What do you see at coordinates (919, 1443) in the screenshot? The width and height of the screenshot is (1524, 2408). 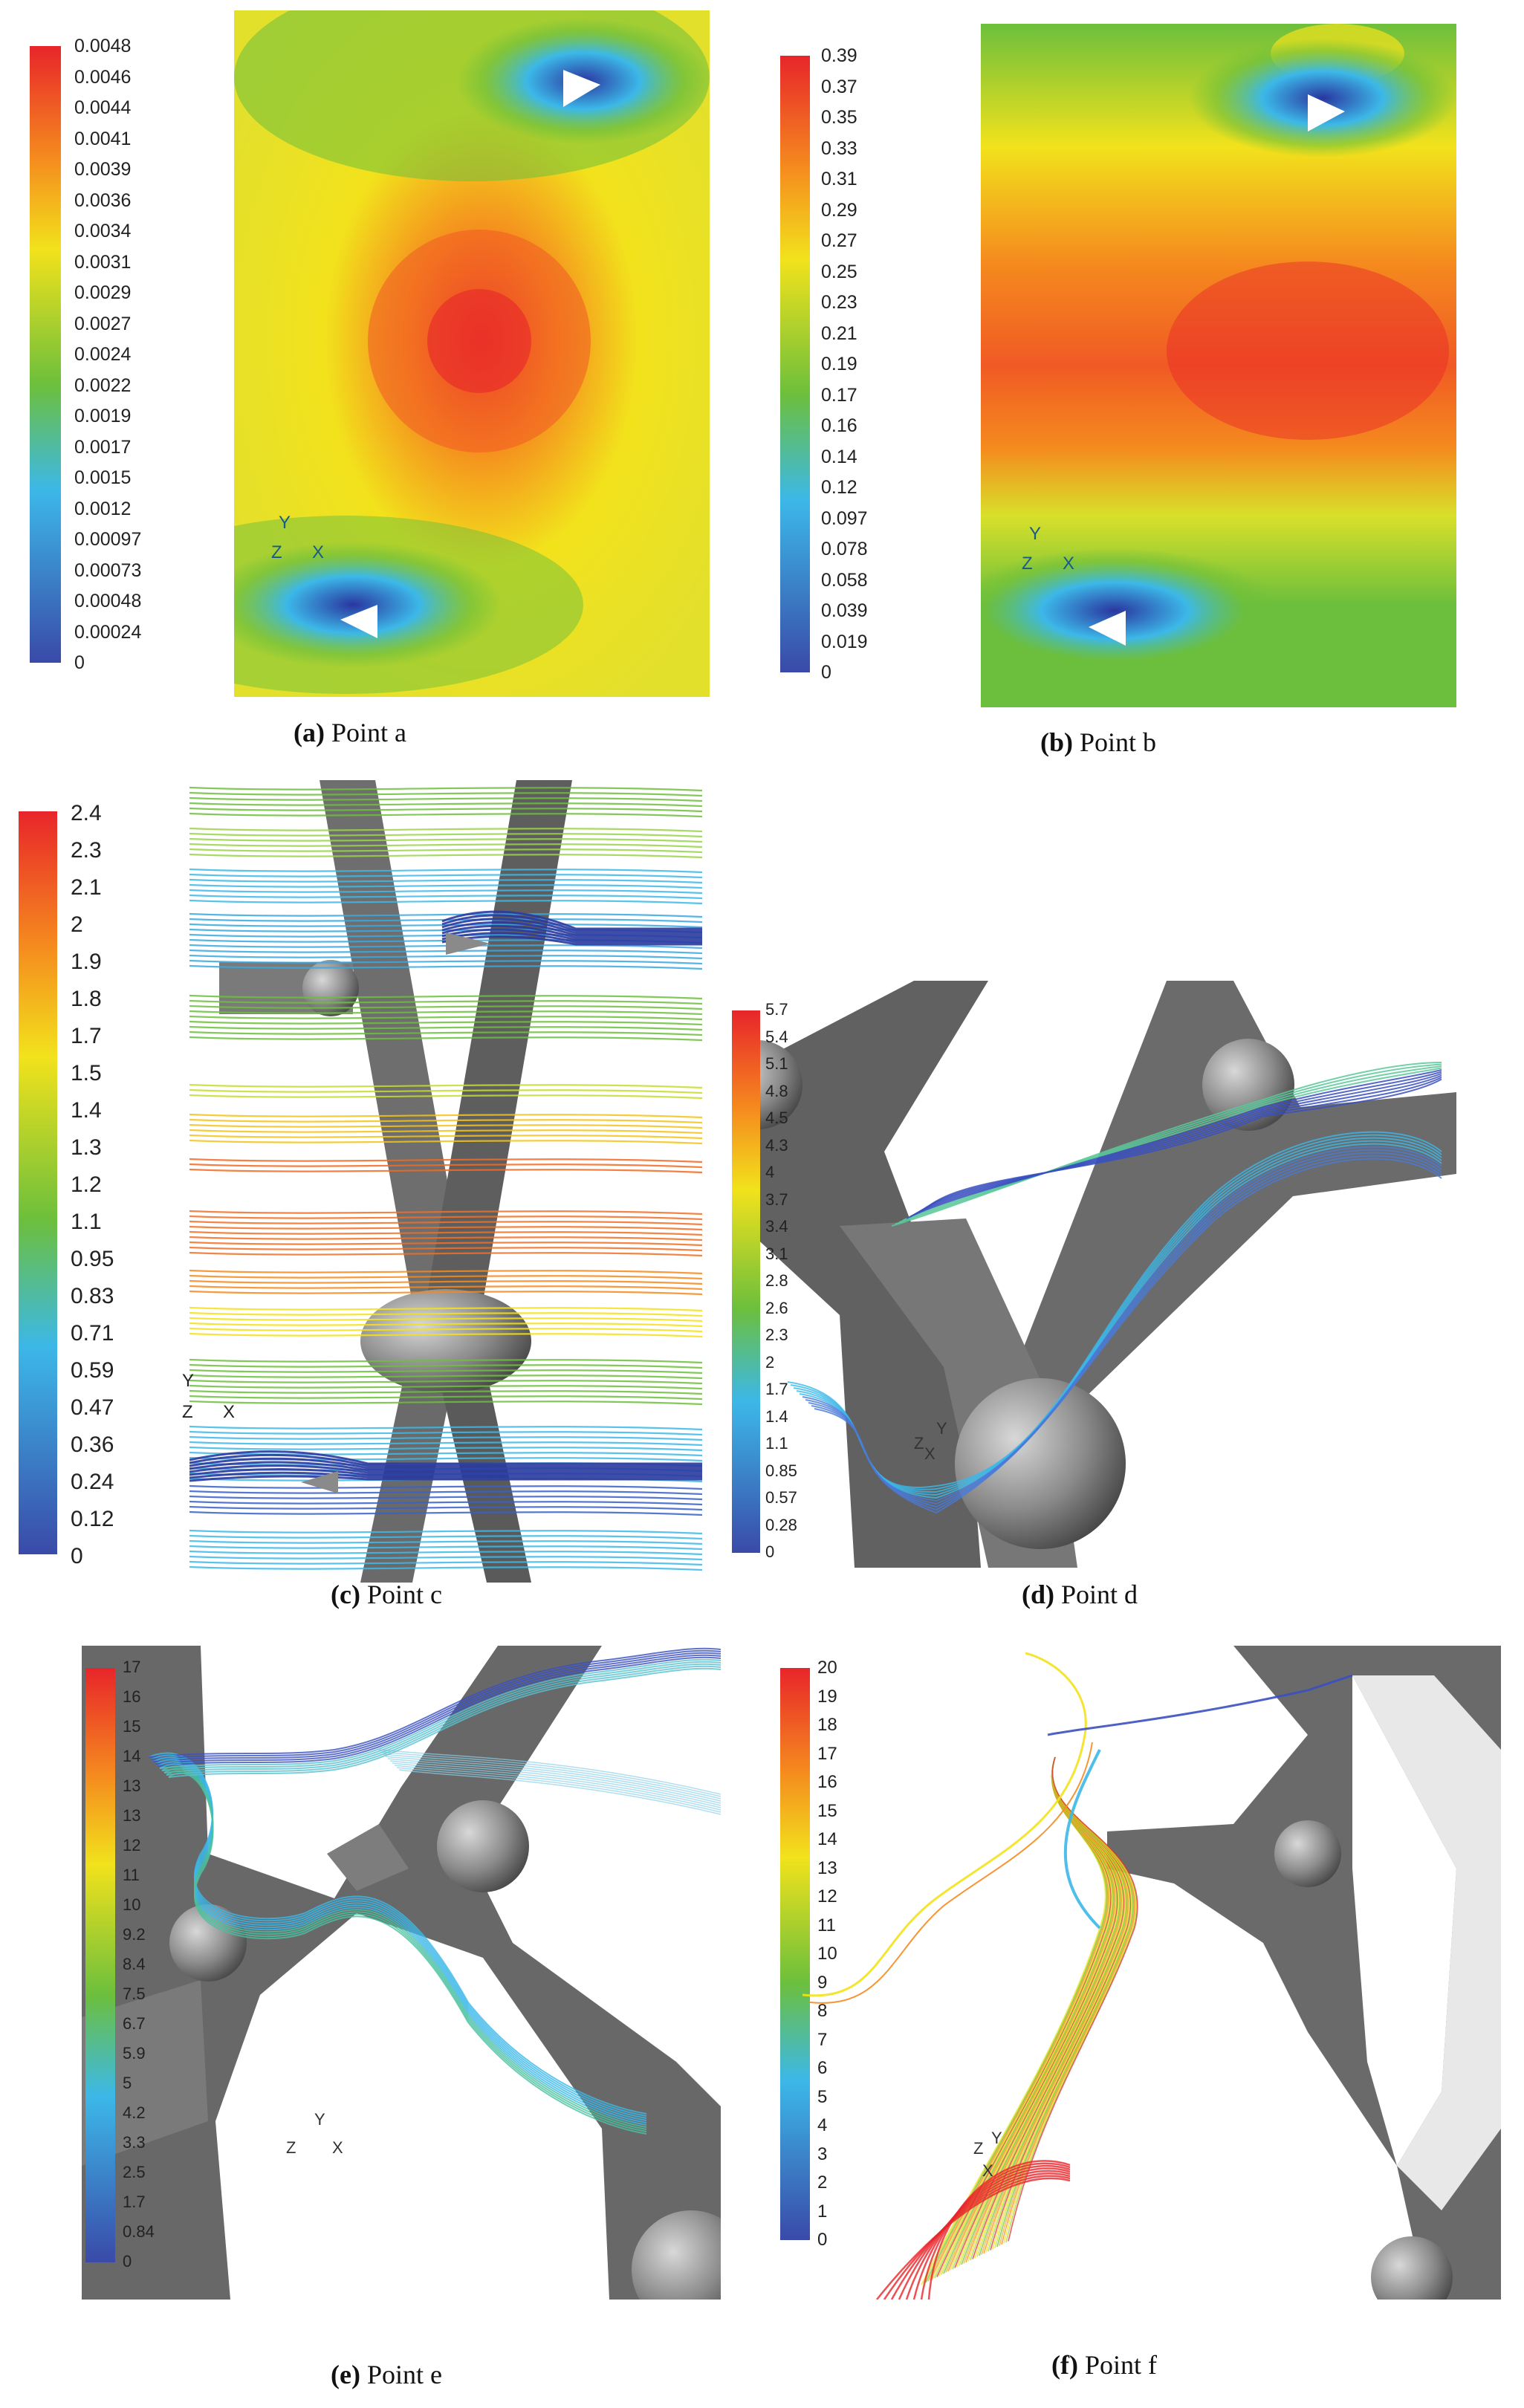 I see `axis-z-label: Z` at bounding box center [919, 1443].